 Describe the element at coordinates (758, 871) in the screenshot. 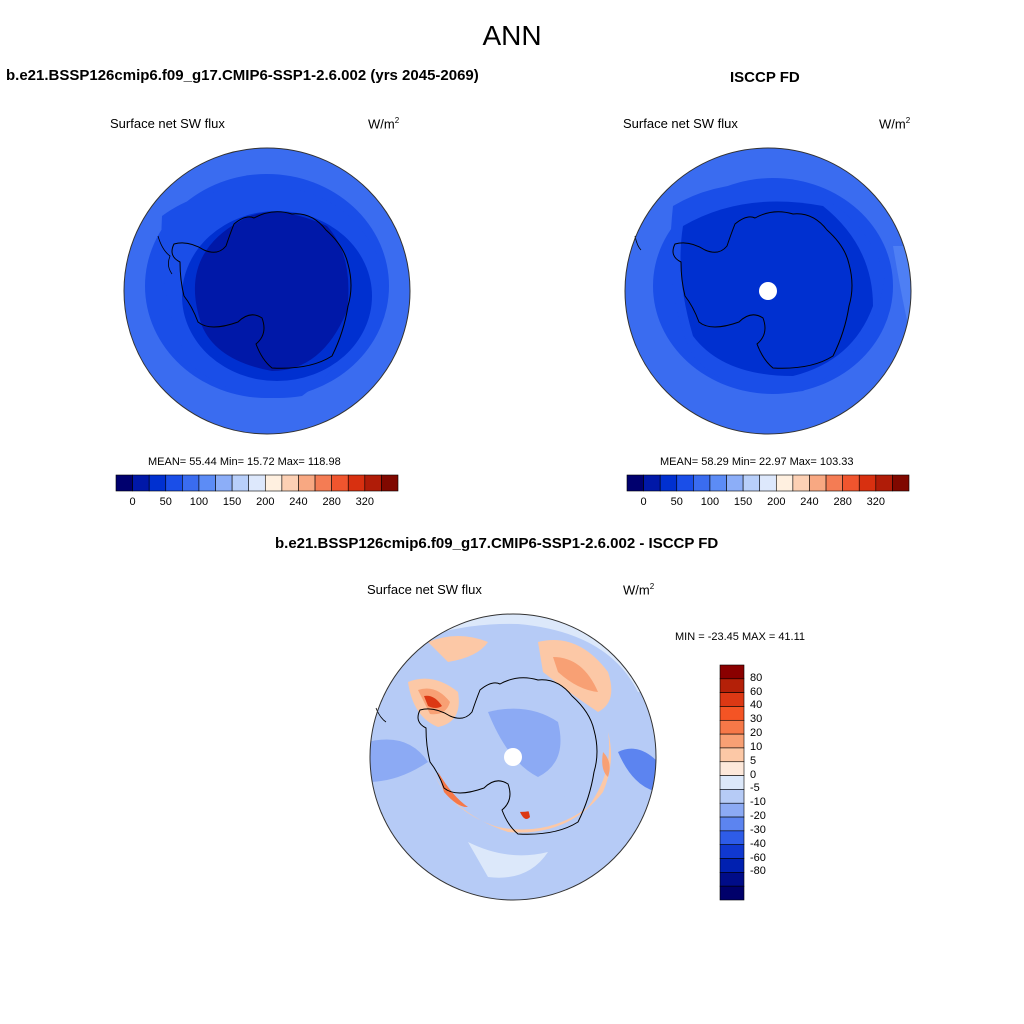

I see `colorbar-tick-label: -80` at that location.